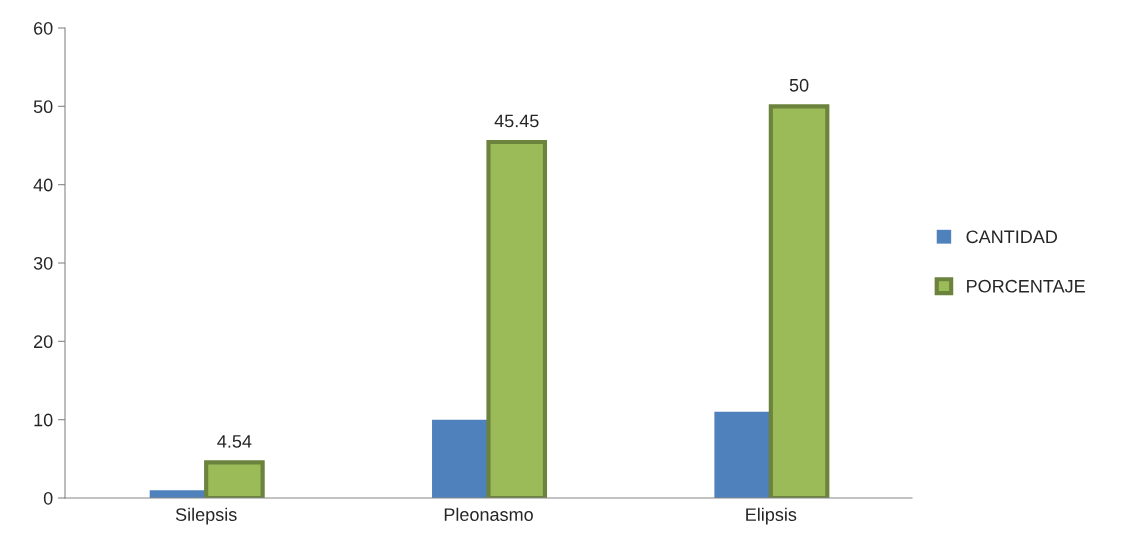  I want to click on y-tick-label: 40, so click(43, 185).